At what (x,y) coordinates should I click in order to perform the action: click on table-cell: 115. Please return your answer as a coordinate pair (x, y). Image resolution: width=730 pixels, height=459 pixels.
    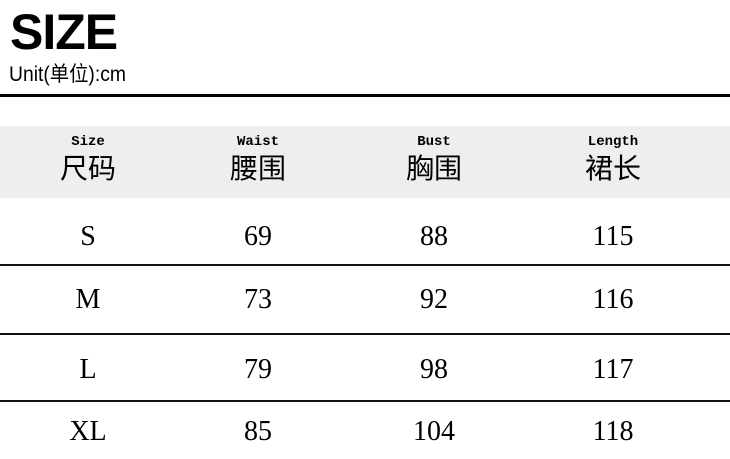
    Looking at the image, I should click on (613, 236).